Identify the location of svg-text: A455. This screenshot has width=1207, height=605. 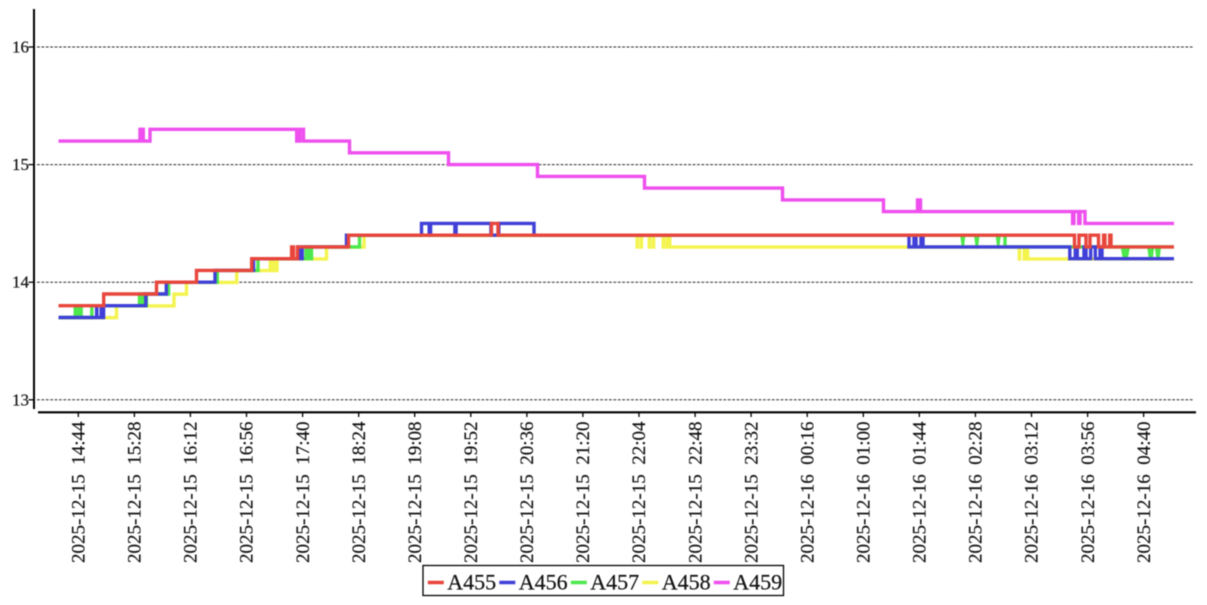
(471, 582).